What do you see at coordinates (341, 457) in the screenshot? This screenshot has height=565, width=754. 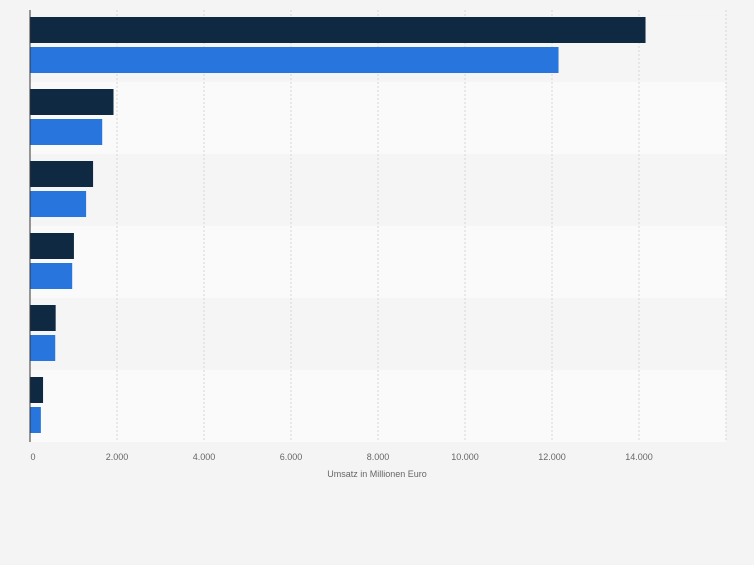 I see `x-axis-tick-labels: 0 2.000 4.000 6.000 8.000 10.000 12.000 14.000` at bounding box center [341, 457].